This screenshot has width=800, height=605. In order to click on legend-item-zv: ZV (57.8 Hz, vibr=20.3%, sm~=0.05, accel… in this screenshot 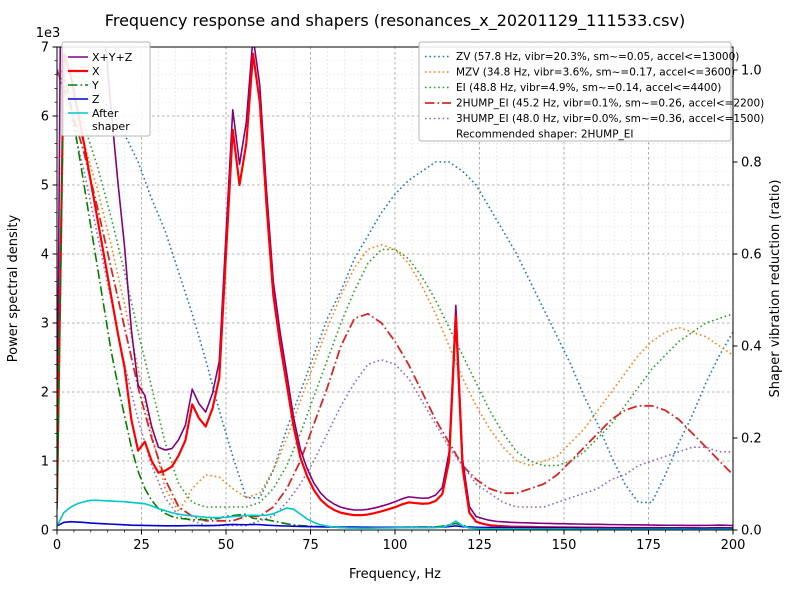, I will do `click(582, 57)`.